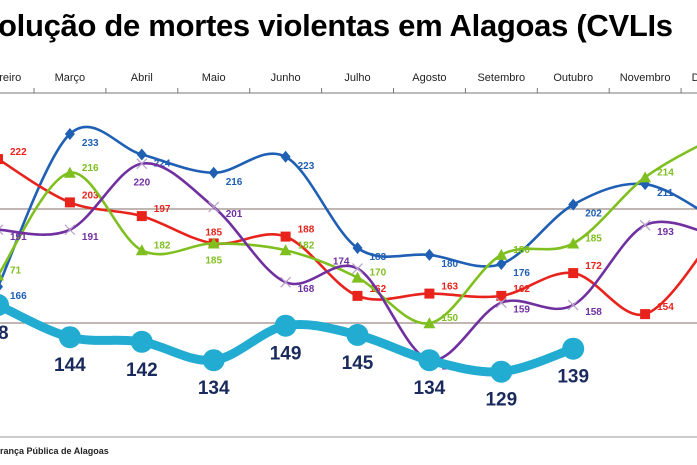 Image resolution: width=697 pixels, height=465 pixels. I want to click on data-label: 144, so click(70, 365).